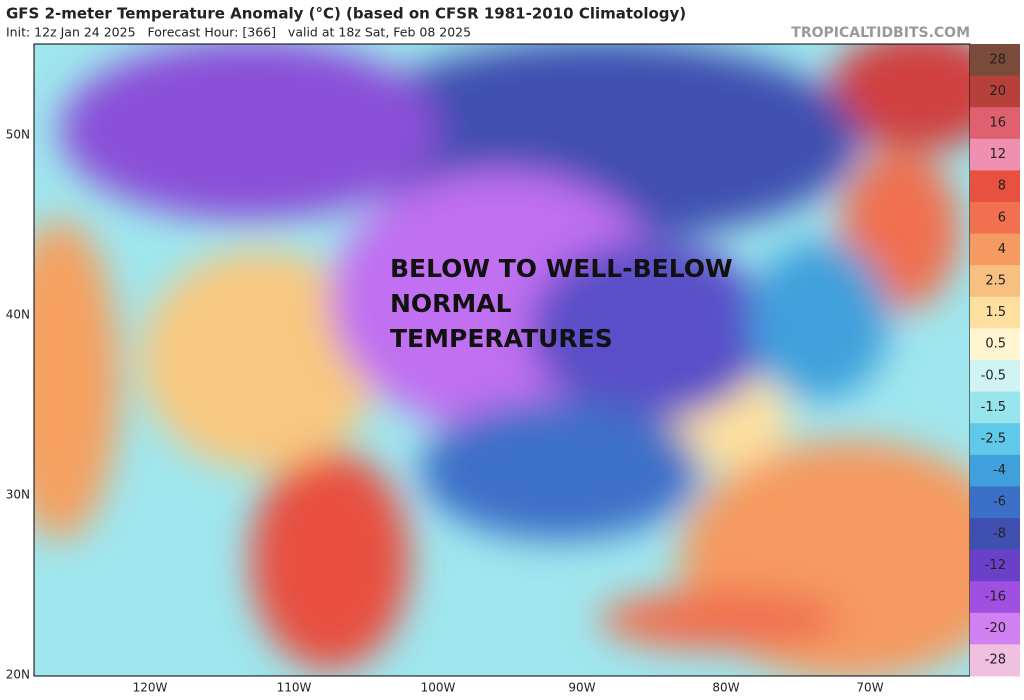 The image size is (1024, 700). Describe the element at coordinates (294, 688) in the screenshot. I see `longitude-label: 110W` at that location.